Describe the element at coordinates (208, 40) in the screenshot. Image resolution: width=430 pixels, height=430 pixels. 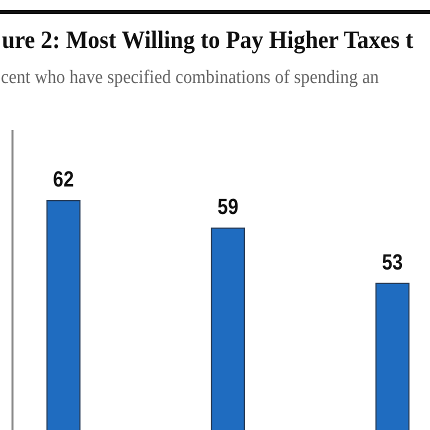
I see `chart-title: ure 2: Most Willing to Pay Higher Taxes t` at that location.